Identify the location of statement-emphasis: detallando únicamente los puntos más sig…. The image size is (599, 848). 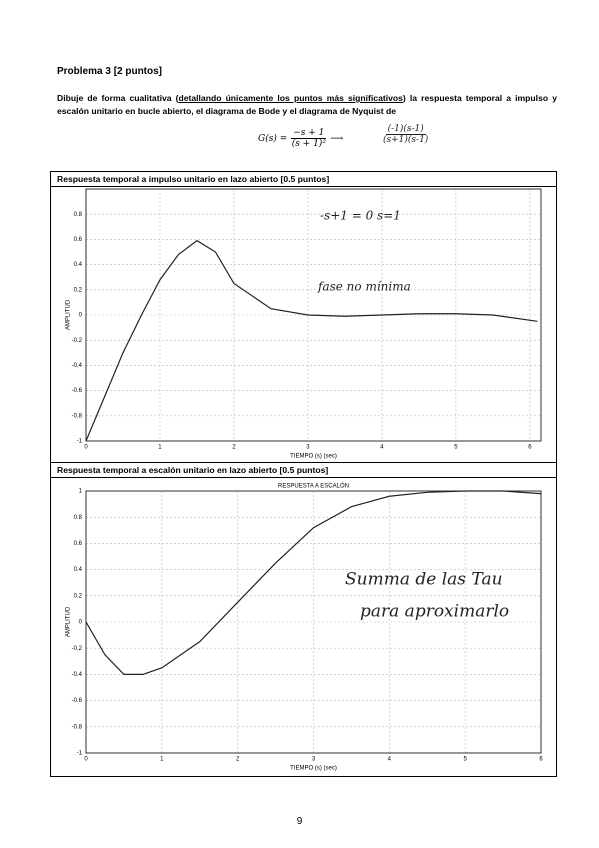
(290, 98).